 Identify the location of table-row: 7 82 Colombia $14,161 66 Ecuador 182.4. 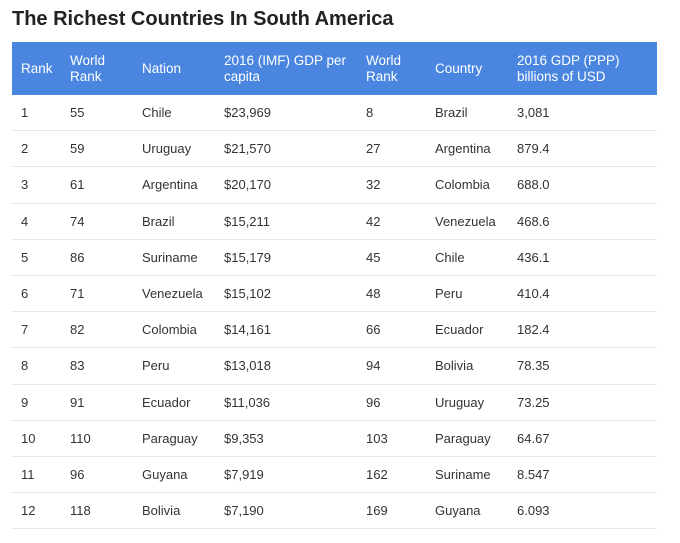
(334, 330).